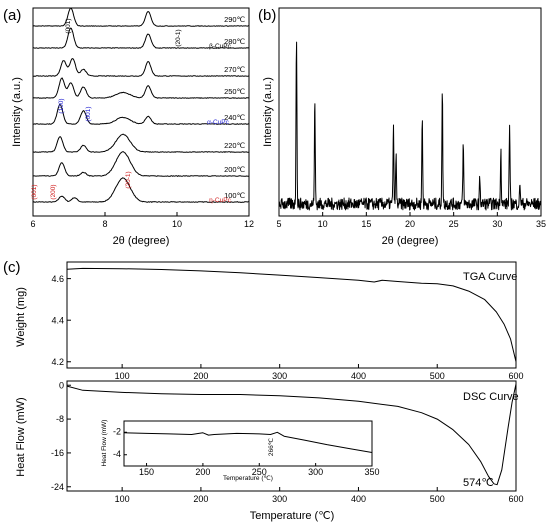  What do you see at coordinates (454, 224) in the screenshot?
I see `x-tick-label: 25` at bounding box center [454, 224].